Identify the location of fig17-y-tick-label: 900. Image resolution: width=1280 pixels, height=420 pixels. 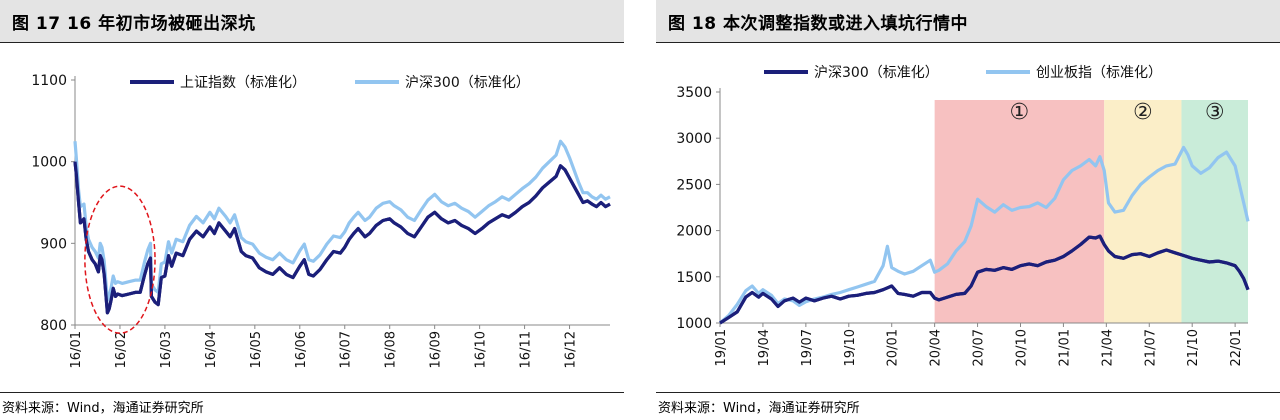
(53, 244).